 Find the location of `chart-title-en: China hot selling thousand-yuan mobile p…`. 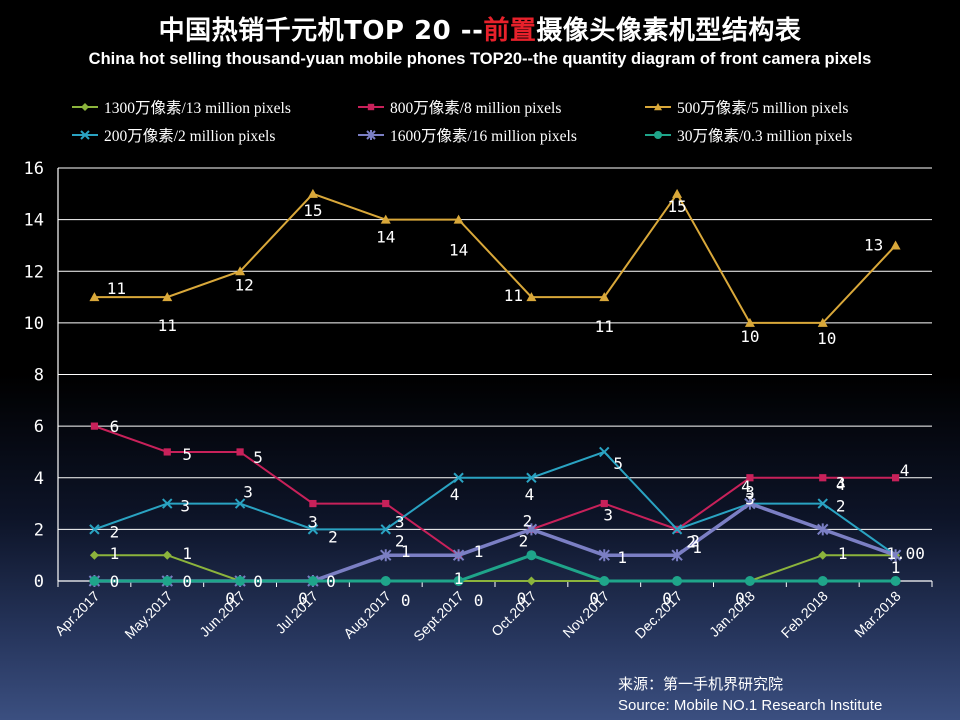

chart-title-en: China hot selling thousand-yuan mobile p… is located at coordinates (480, 59).